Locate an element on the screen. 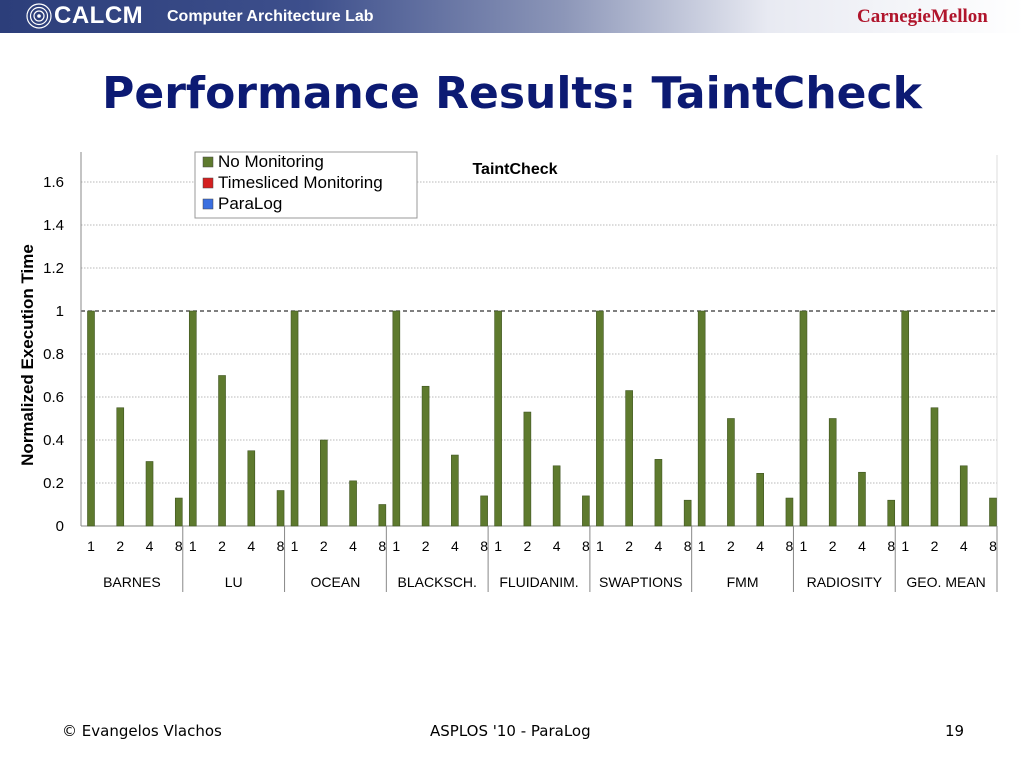 The width and height of the screenshot is (1024, 768). chart-title: TaintCheck is located at coordinates (514, 169).